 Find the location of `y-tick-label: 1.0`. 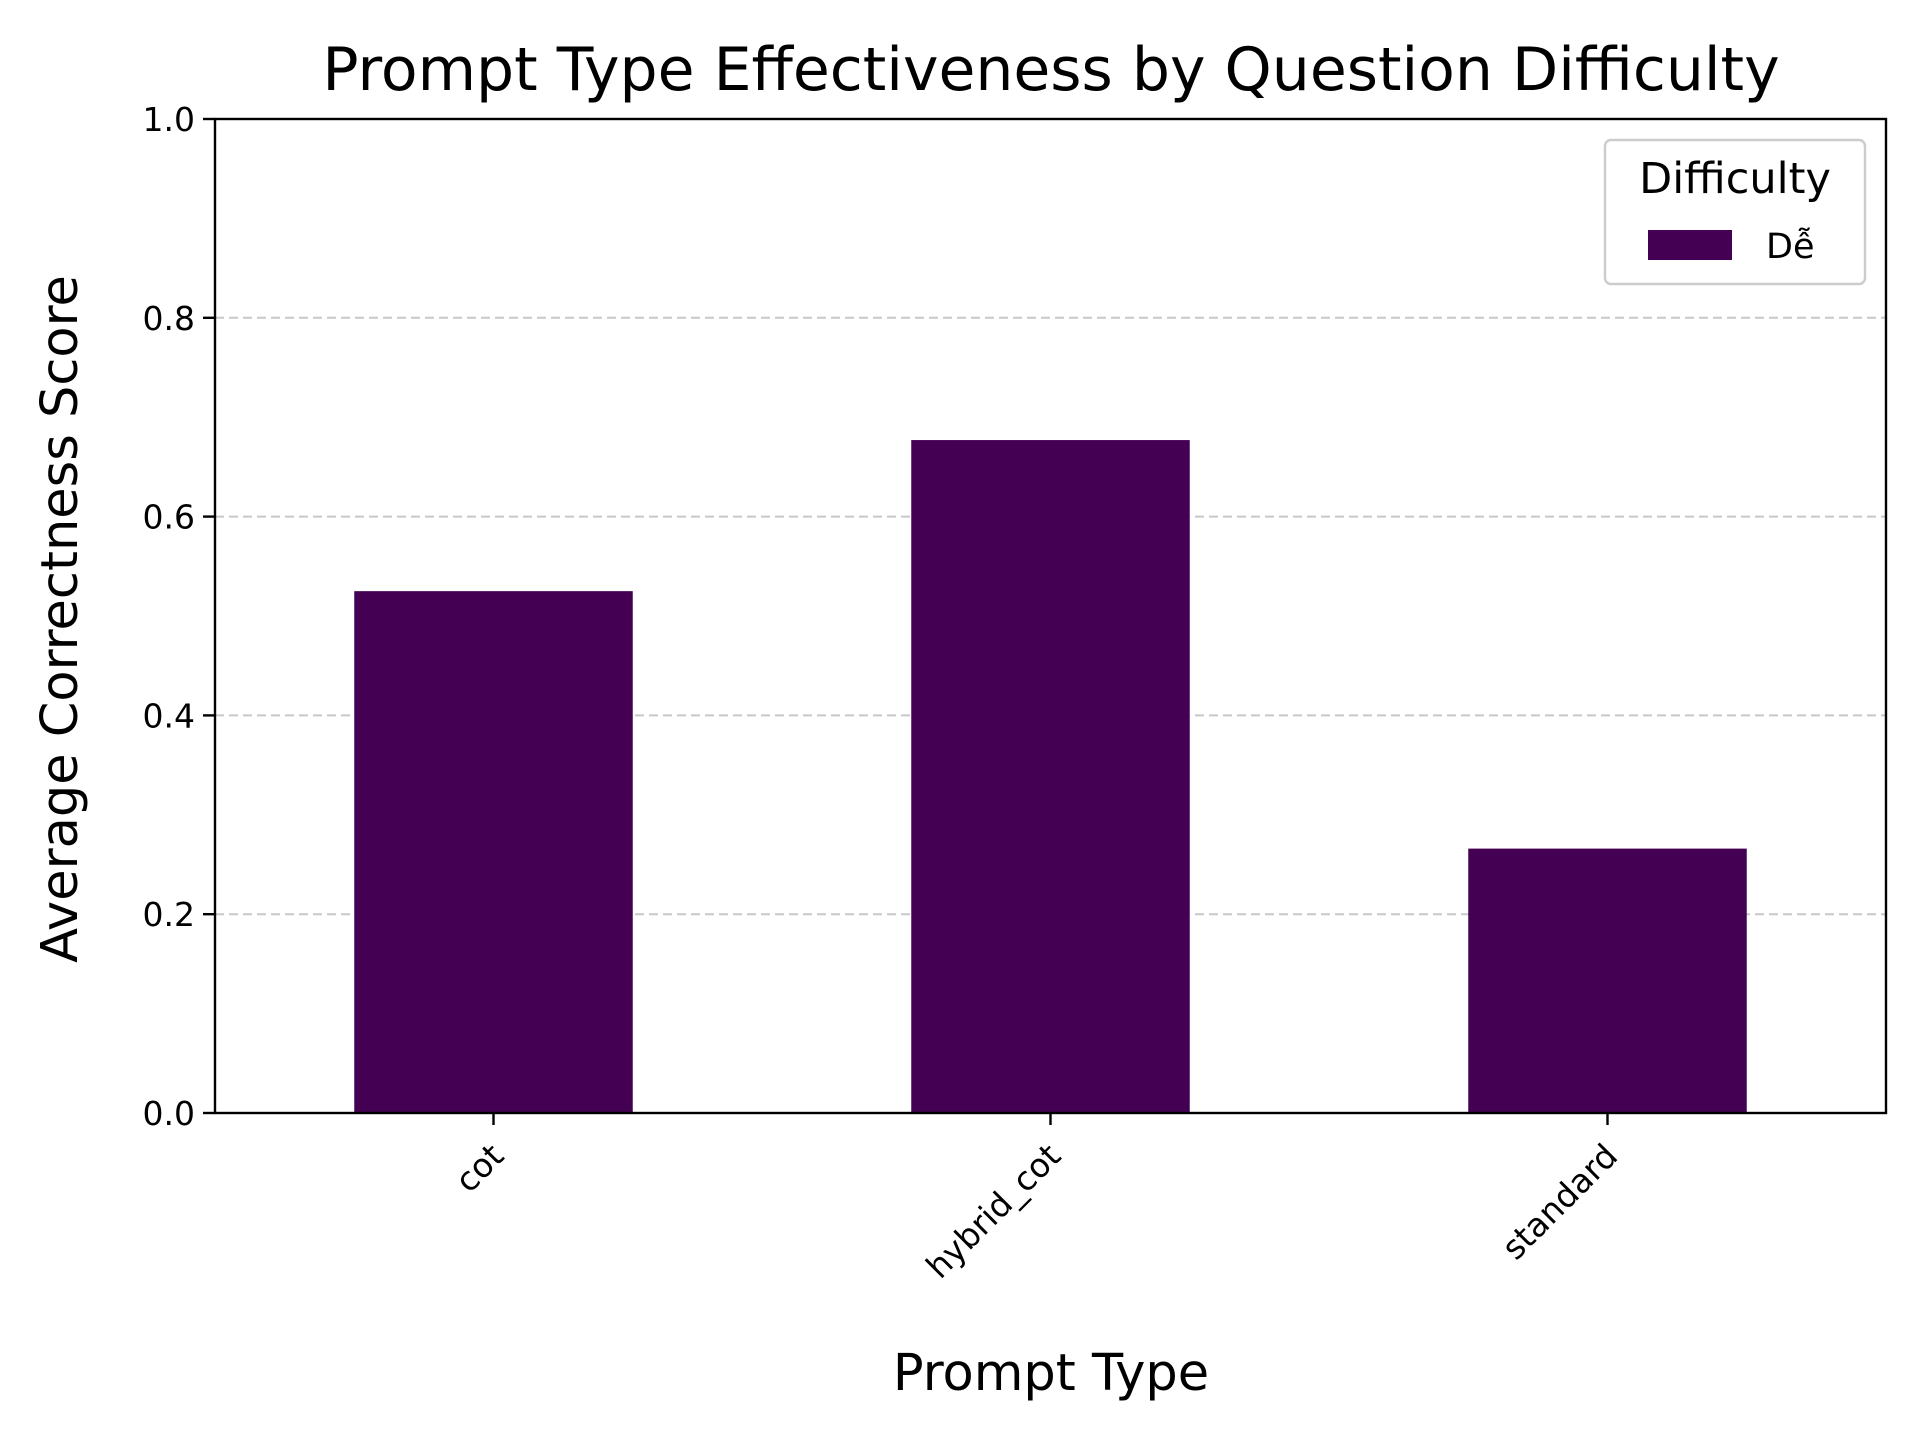

y-tick-label: 1.0 is located at coordinates (169, 119).